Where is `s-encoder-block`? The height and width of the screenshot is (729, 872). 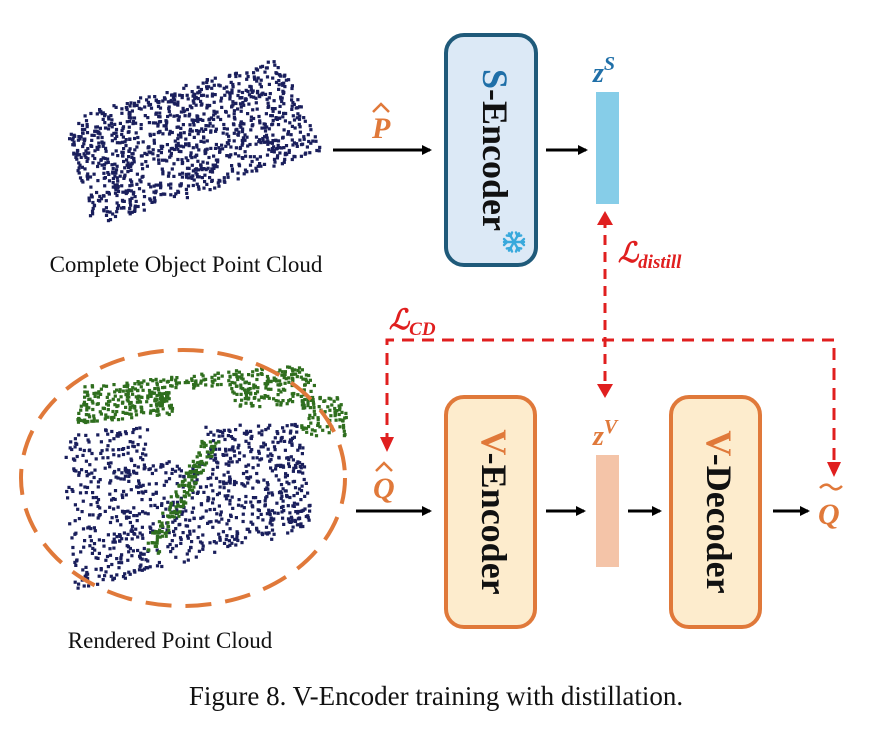
s-encoder-block is located at coordinates (491, 150).